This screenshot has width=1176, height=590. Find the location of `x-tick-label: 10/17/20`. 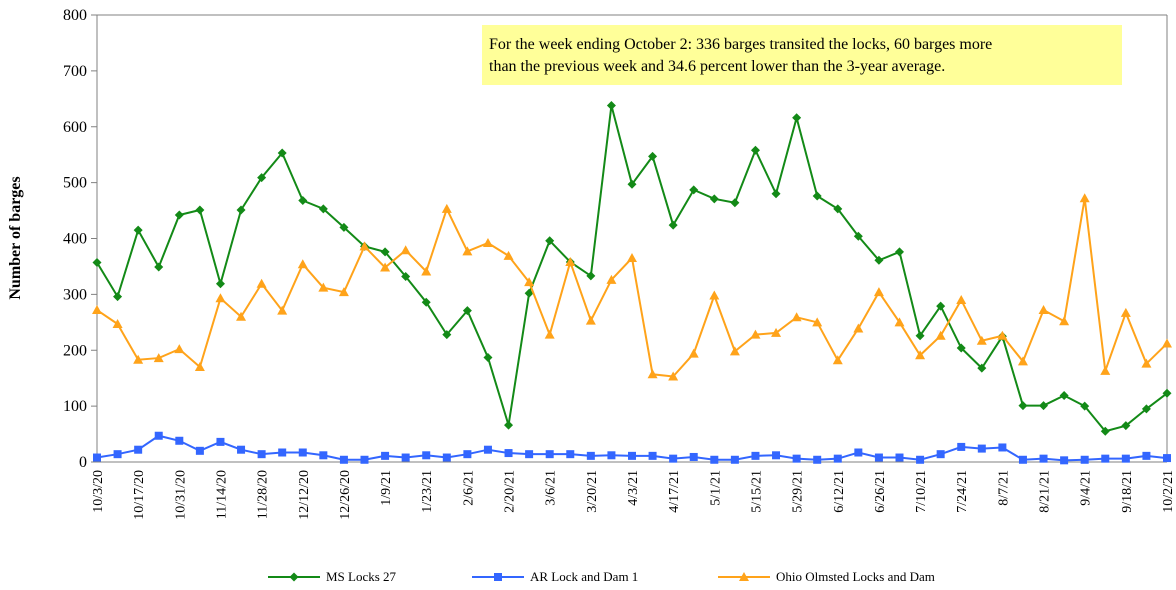

x-tick-label: 10/17/20 is located at coordinates (139, 495).